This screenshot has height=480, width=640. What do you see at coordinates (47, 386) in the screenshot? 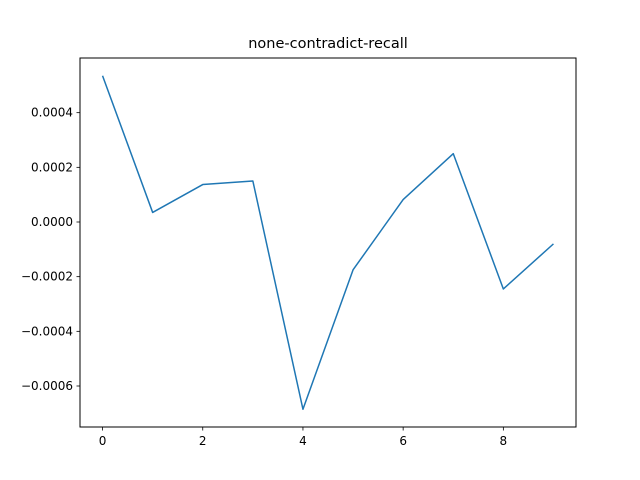
I see `y-tick-label: −0.0006` at bounding box center [47, 386].